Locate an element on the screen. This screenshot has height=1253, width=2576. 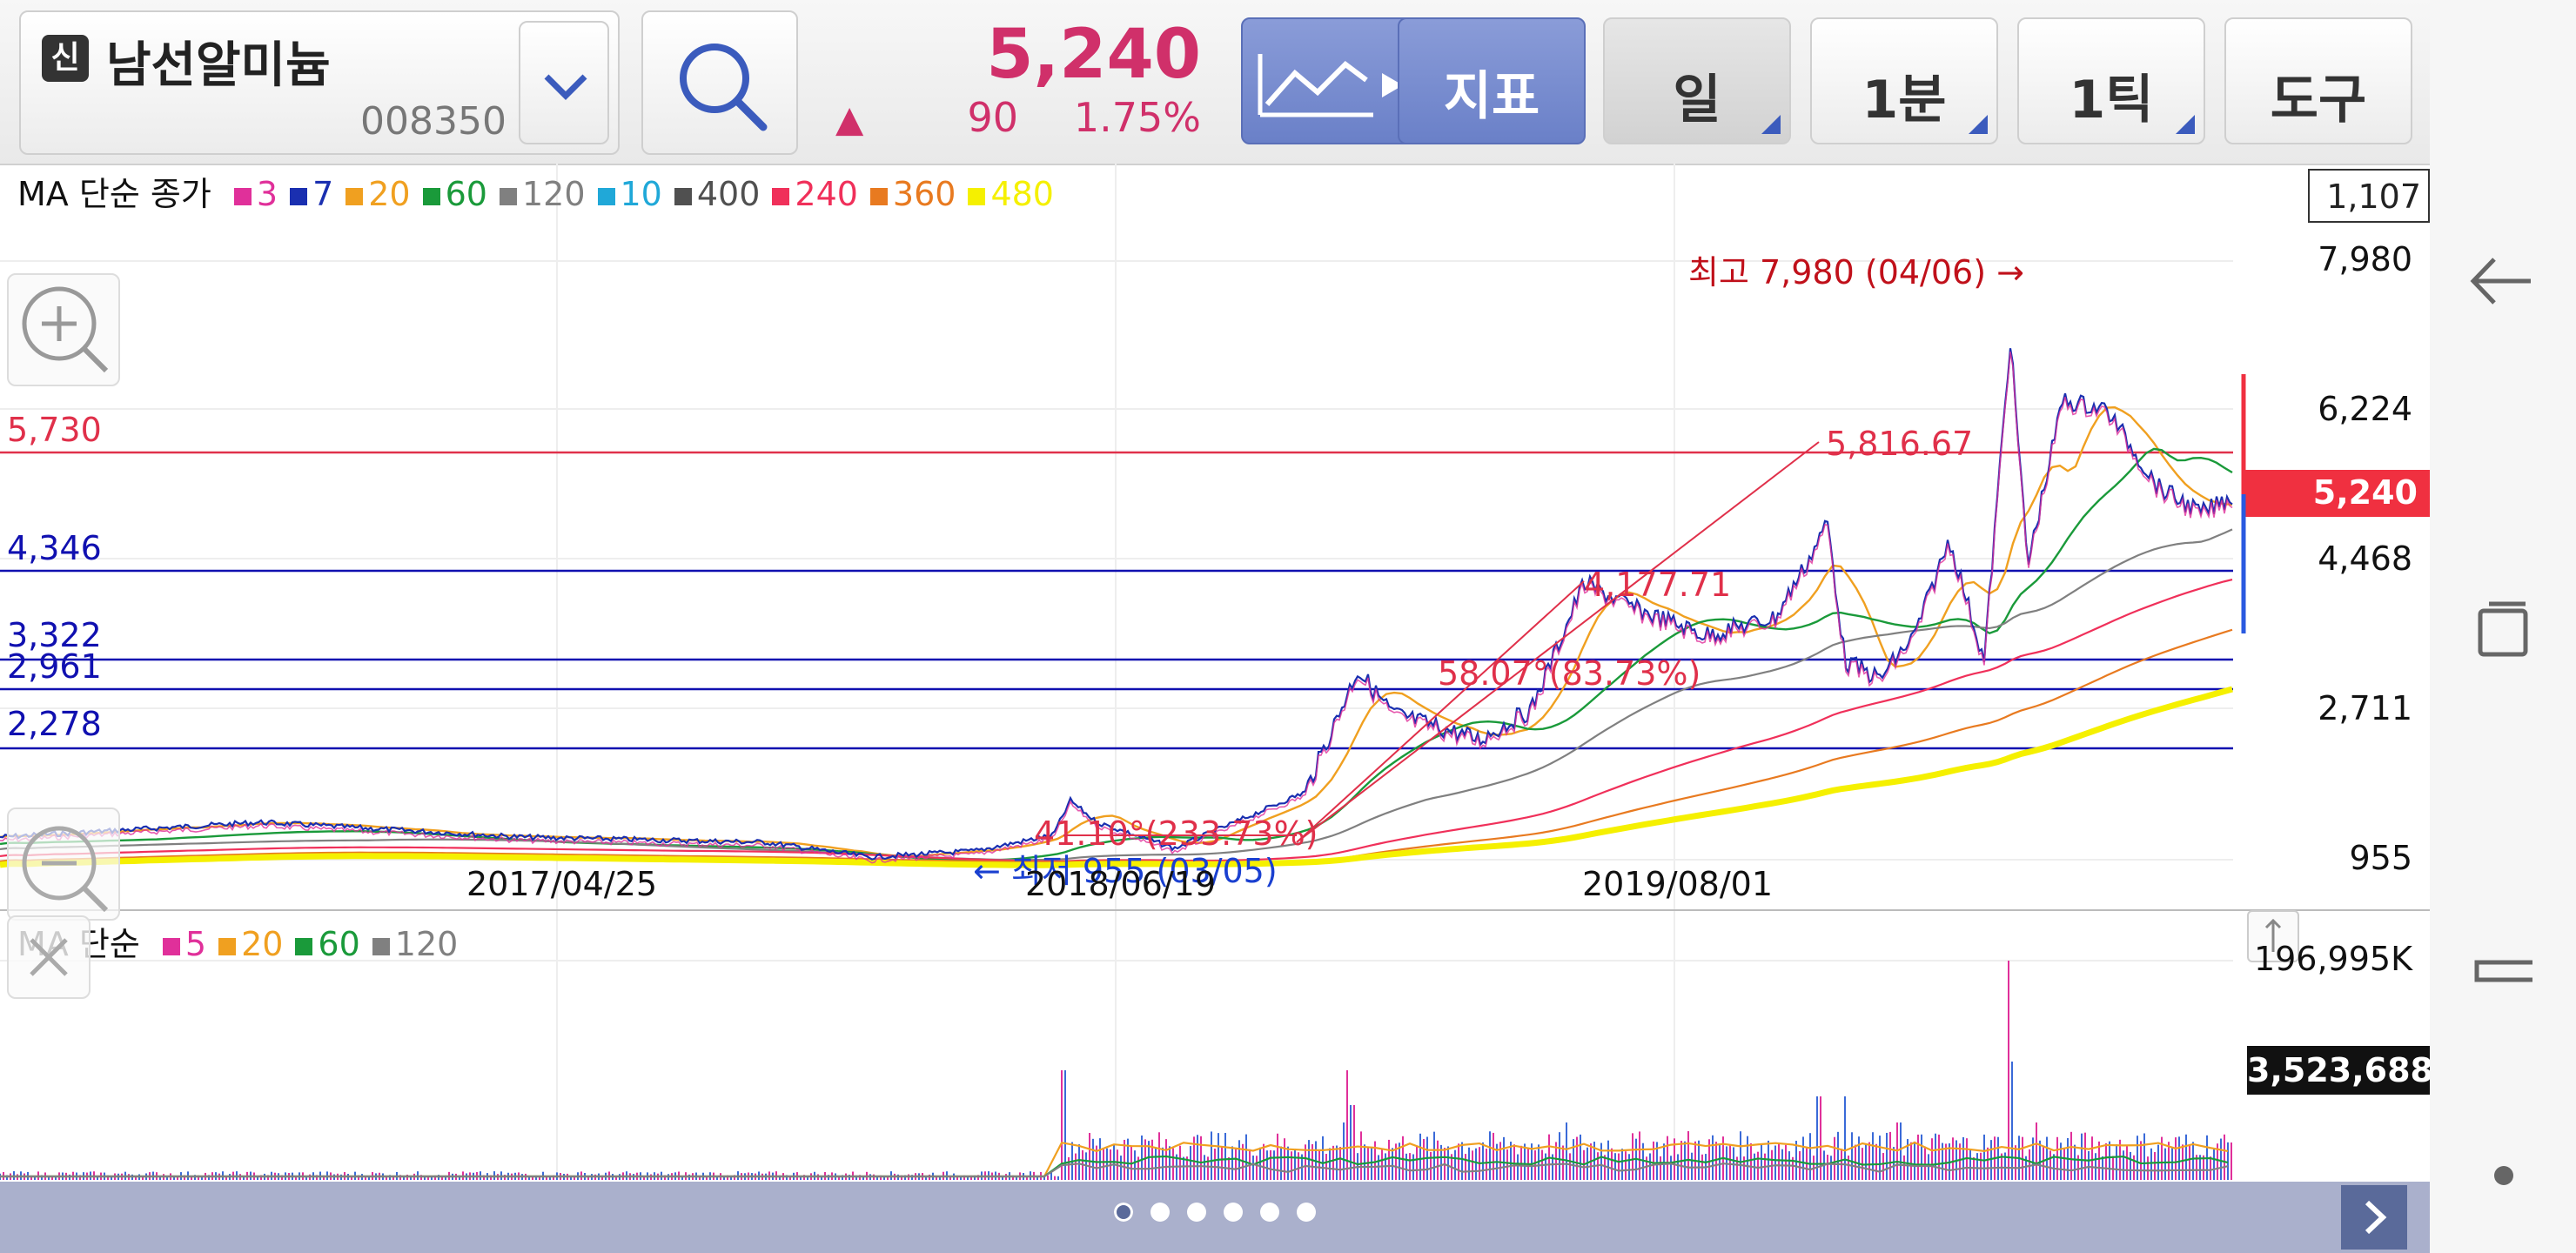
high-annotation: 최고 7,980 (04/06) → is located at coordinates (1856, 272).